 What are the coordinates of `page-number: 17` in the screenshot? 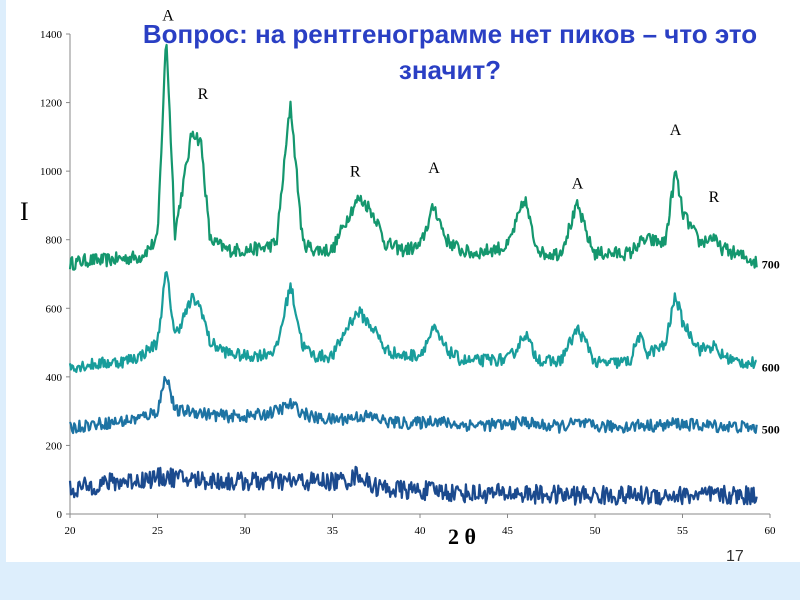 It's located at (735, 556).